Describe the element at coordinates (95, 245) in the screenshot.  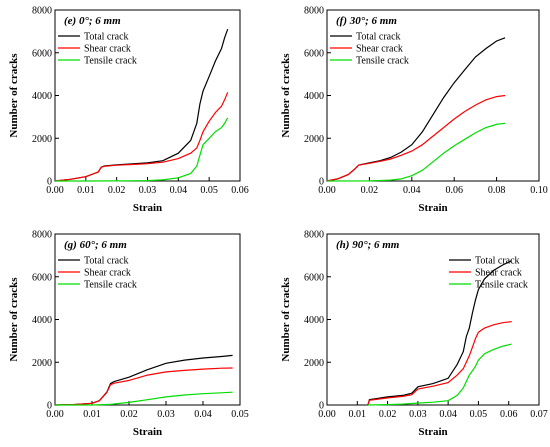
I see `panel-title: (g) 60°; 6 mm` at that location.